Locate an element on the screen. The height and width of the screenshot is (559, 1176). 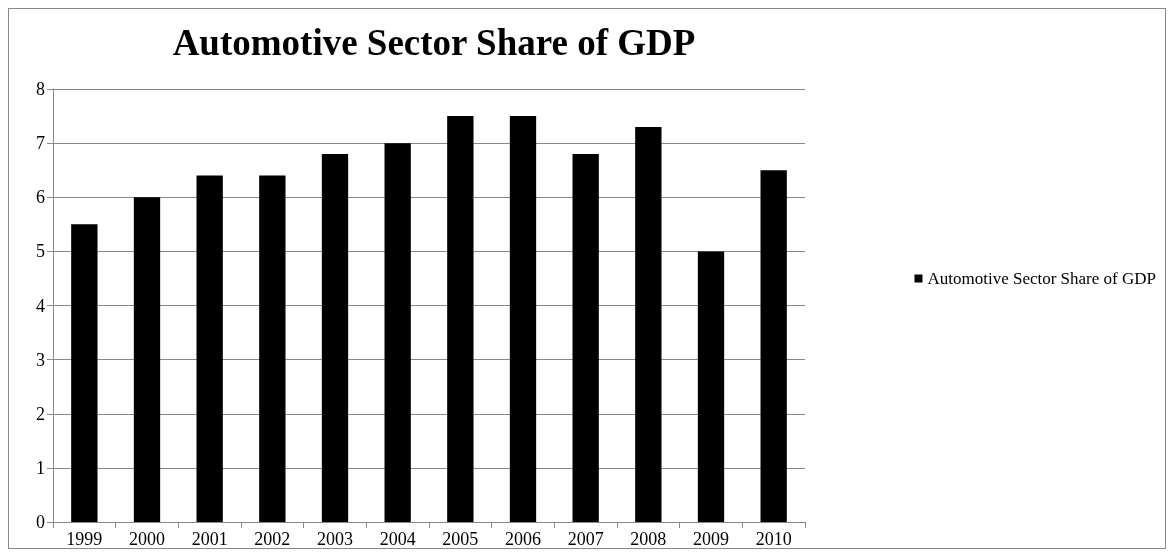
x-tick-label: 2008 is located at coordinates (648, 539).